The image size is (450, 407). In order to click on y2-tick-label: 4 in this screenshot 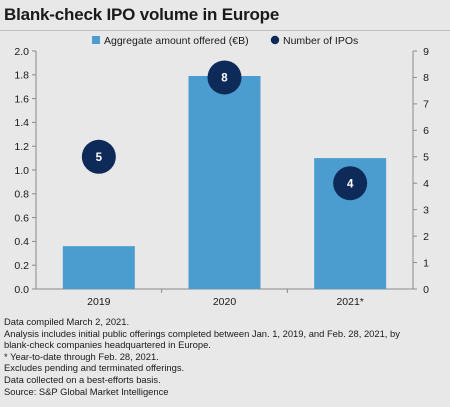, I will do `click(426, 184)`.